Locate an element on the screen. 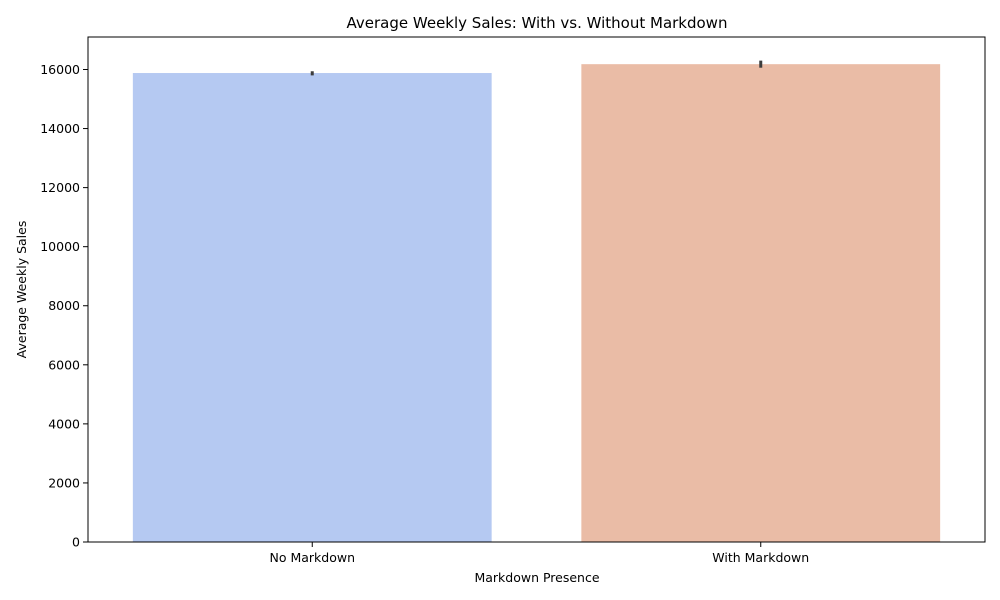 Image resolution: width=1000 pixels, height=600 pixels. x-tick-label-1: With Markdown is located at coordinates (760, 557).